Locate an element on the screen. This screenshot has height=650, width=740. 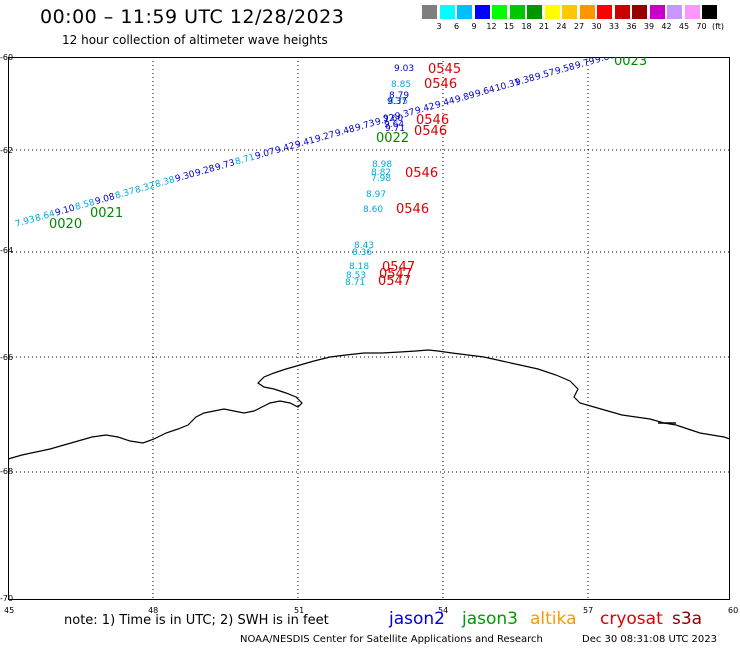
color-scale-label: 12 is located at coordinates (491, 26).